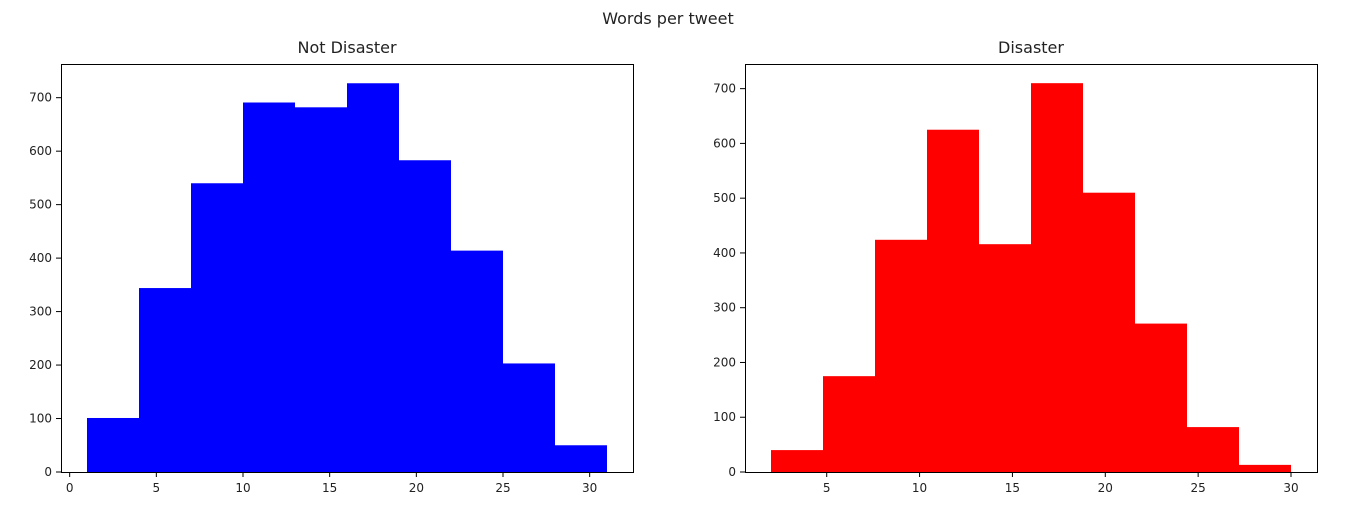 The width and height of the screenshot is (1362, 528). What do you see at coordinates (70, 488) in the screenshot?
I see `not-disaster-x-tick-label: 0` at bounding box center [70, 488].